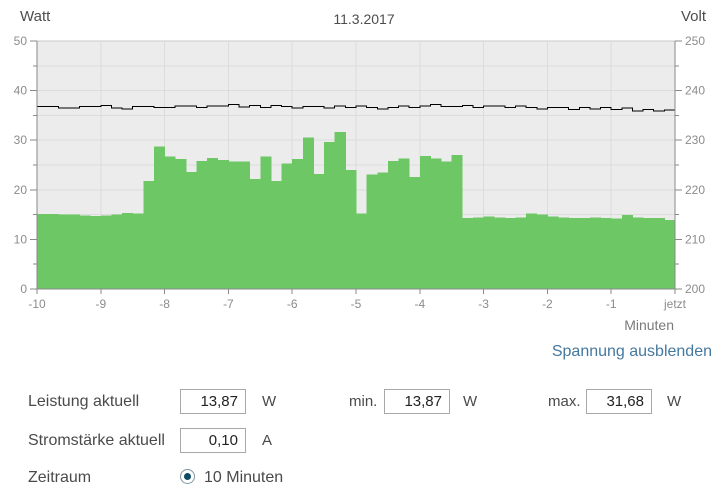 The width and height of the screenshot is (728, 491). What do you see at coordinates (21, 239) in the screenshot?
I see `y-left-tick-label: 10` at bounding box center [21, 239].